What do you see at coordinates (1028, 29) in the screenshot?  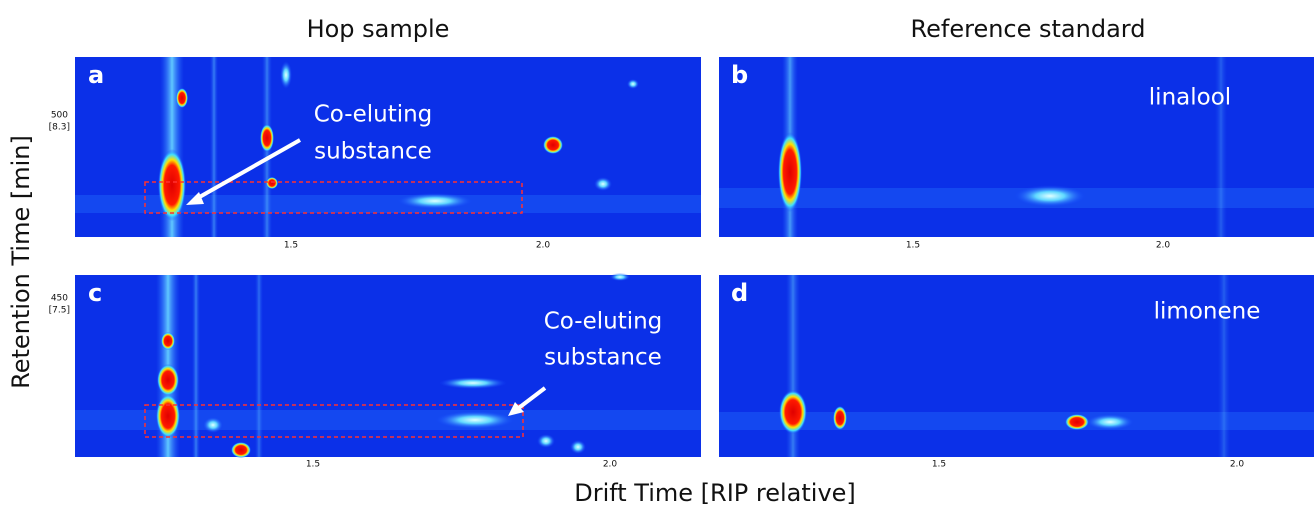 I see `column-title: Reference standard` at bounding box center [1028, 29].